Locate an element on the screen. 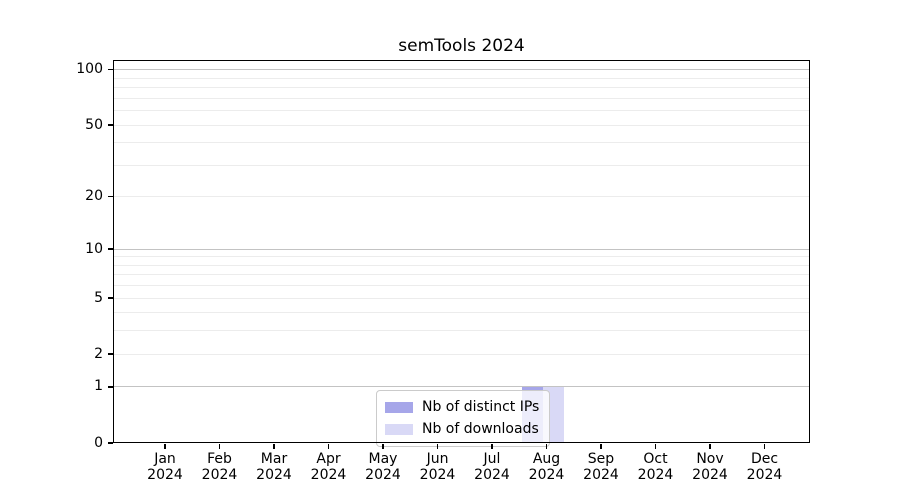 Image resolution: width=900 pixels, height=500 pixels. x-tick-mark-mar is located at coordinates (274, 446).